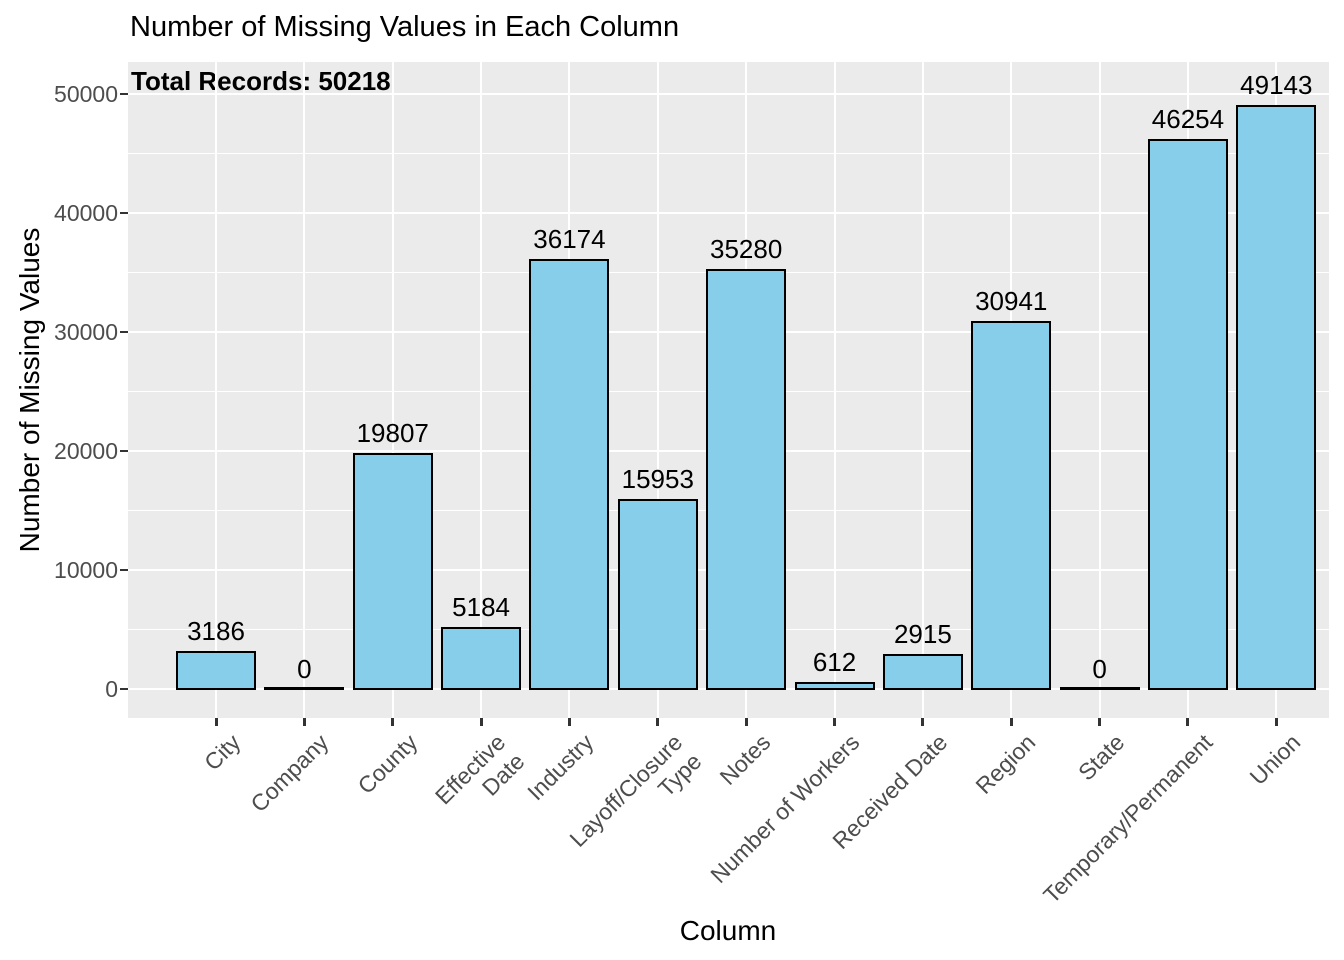 The height and width of the screenshot is (960, 1344). I want to click on bar-value-label: 19807, so click(392, 433).